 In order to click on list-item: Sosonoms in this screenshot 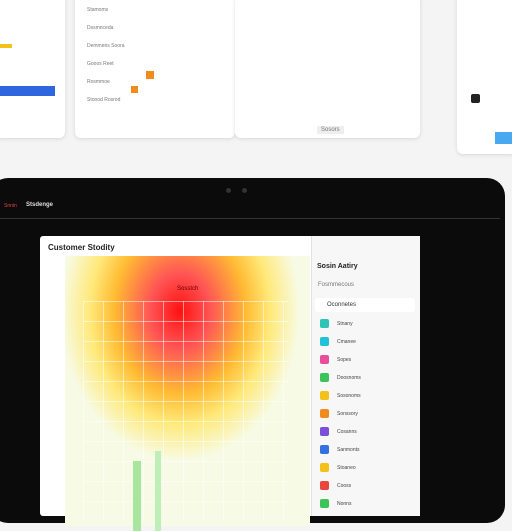, I will do `click(365, 397)`.